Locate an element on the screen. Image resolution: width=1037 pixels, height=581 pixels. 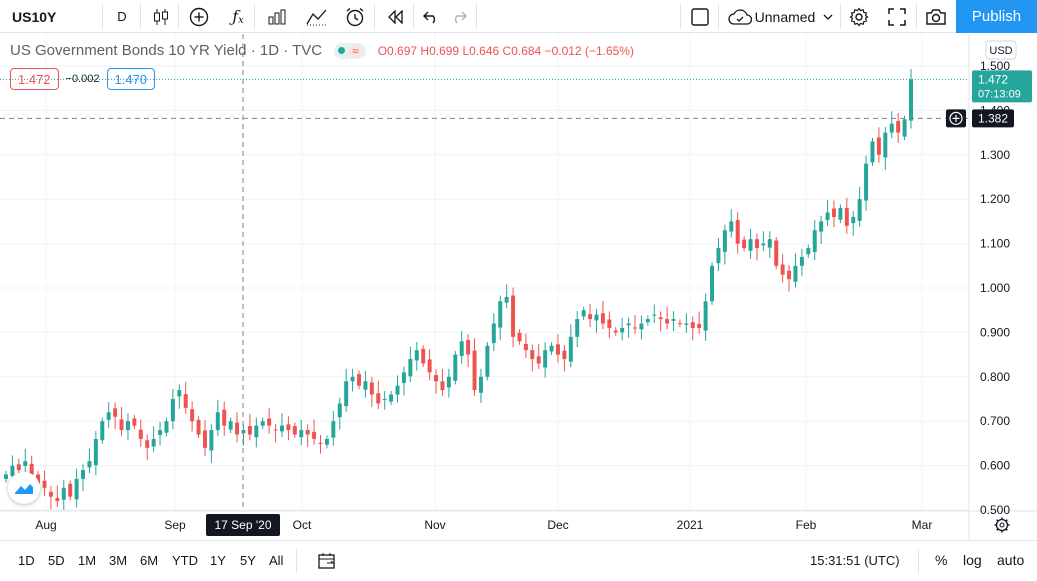
range-button-5y: 5Y is located at coordinates (248, 560).